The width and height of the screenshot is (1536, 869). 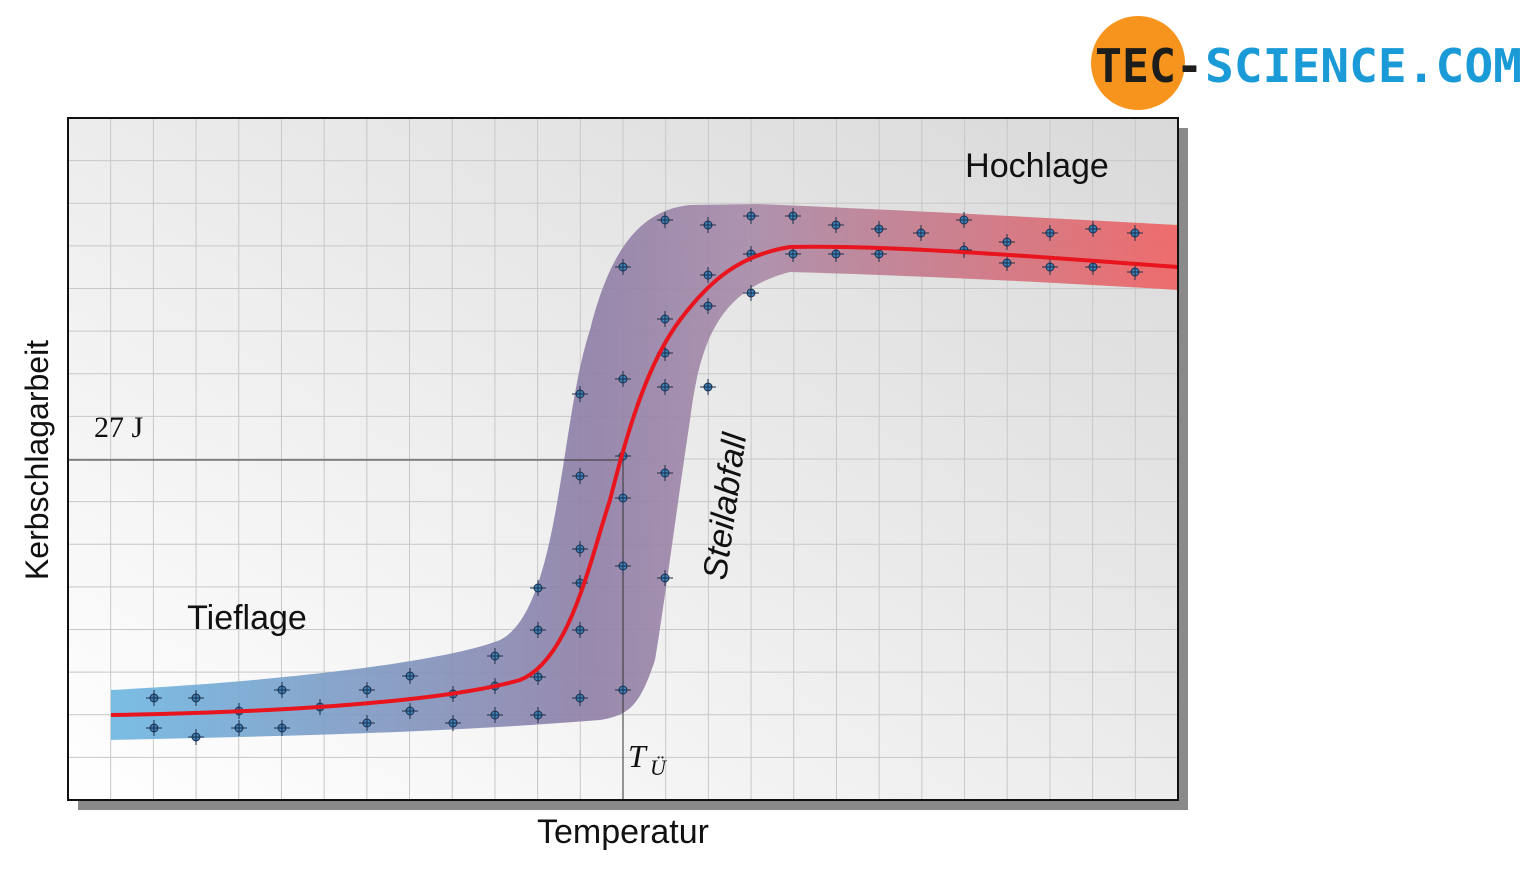 I want to click on x-axis-label: Temperatur, so click(x=623, y=832).